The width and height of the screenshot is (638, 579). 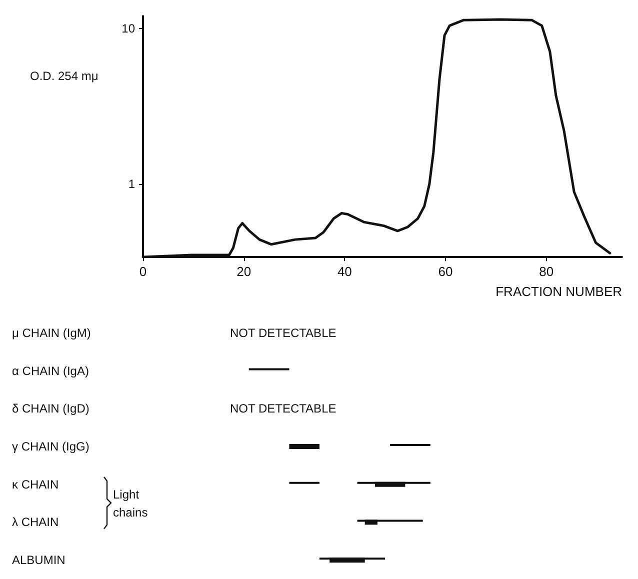 I want to click on x-tick-label: 40, so click(x=344, y=271).